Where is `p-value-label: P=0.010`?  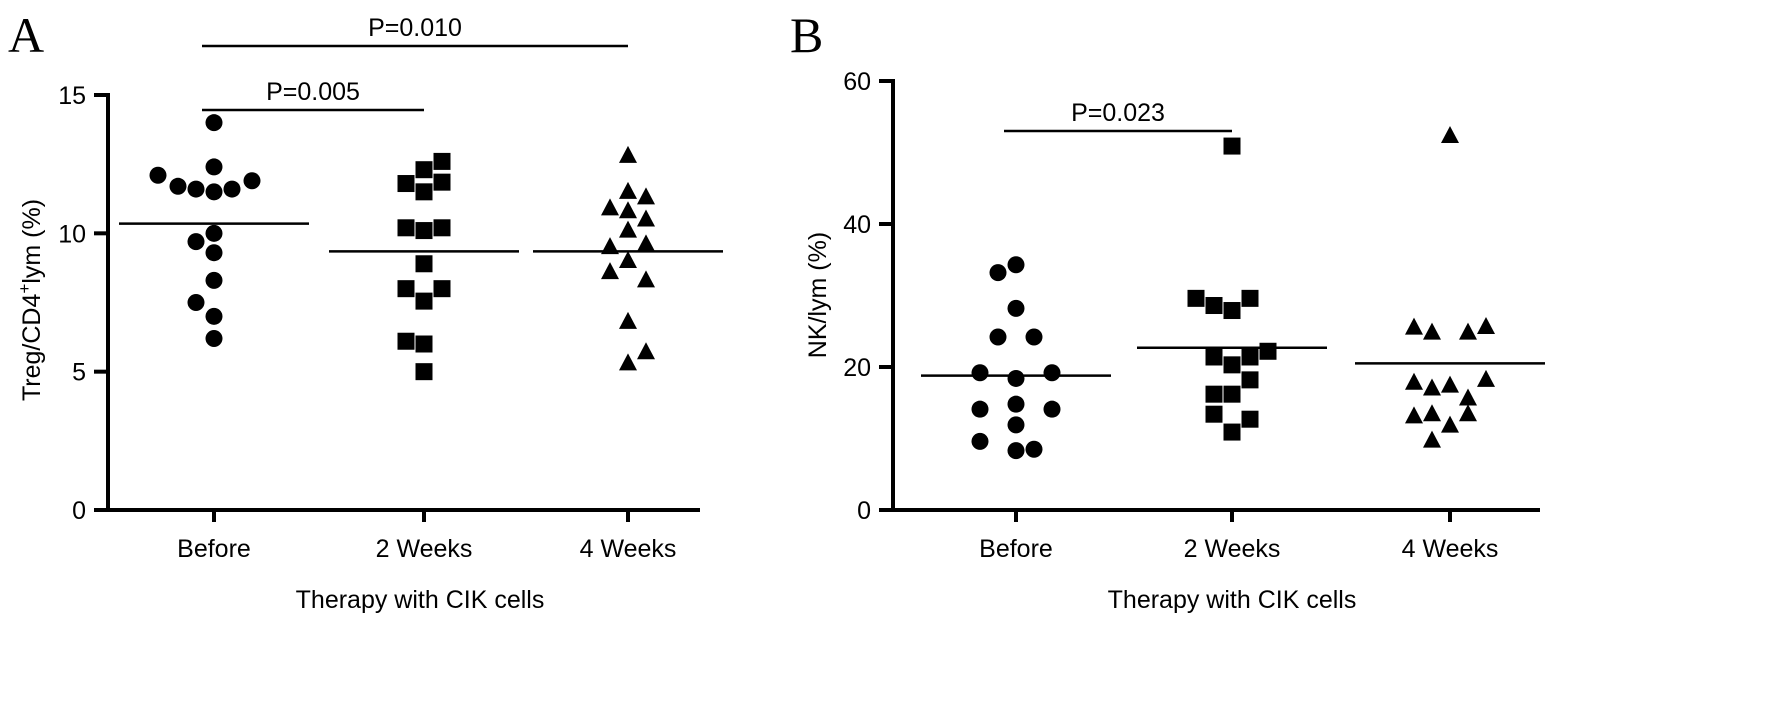 p-value-label: P=0.010 is located at coordinates (415, 28).